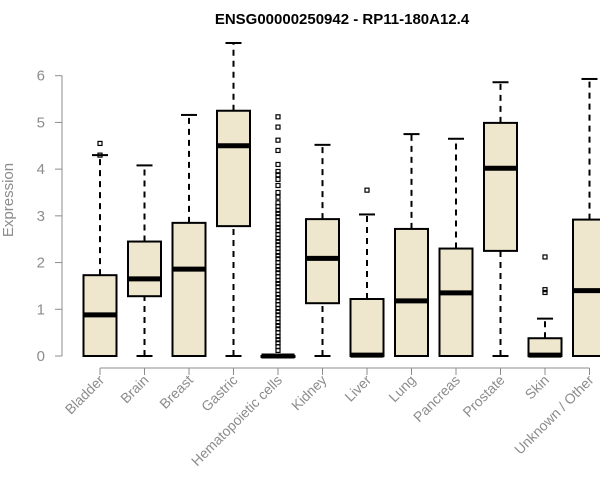 The image size is (600, 500). I want to click on x-tick-label: Kidney, so click(309, 393).